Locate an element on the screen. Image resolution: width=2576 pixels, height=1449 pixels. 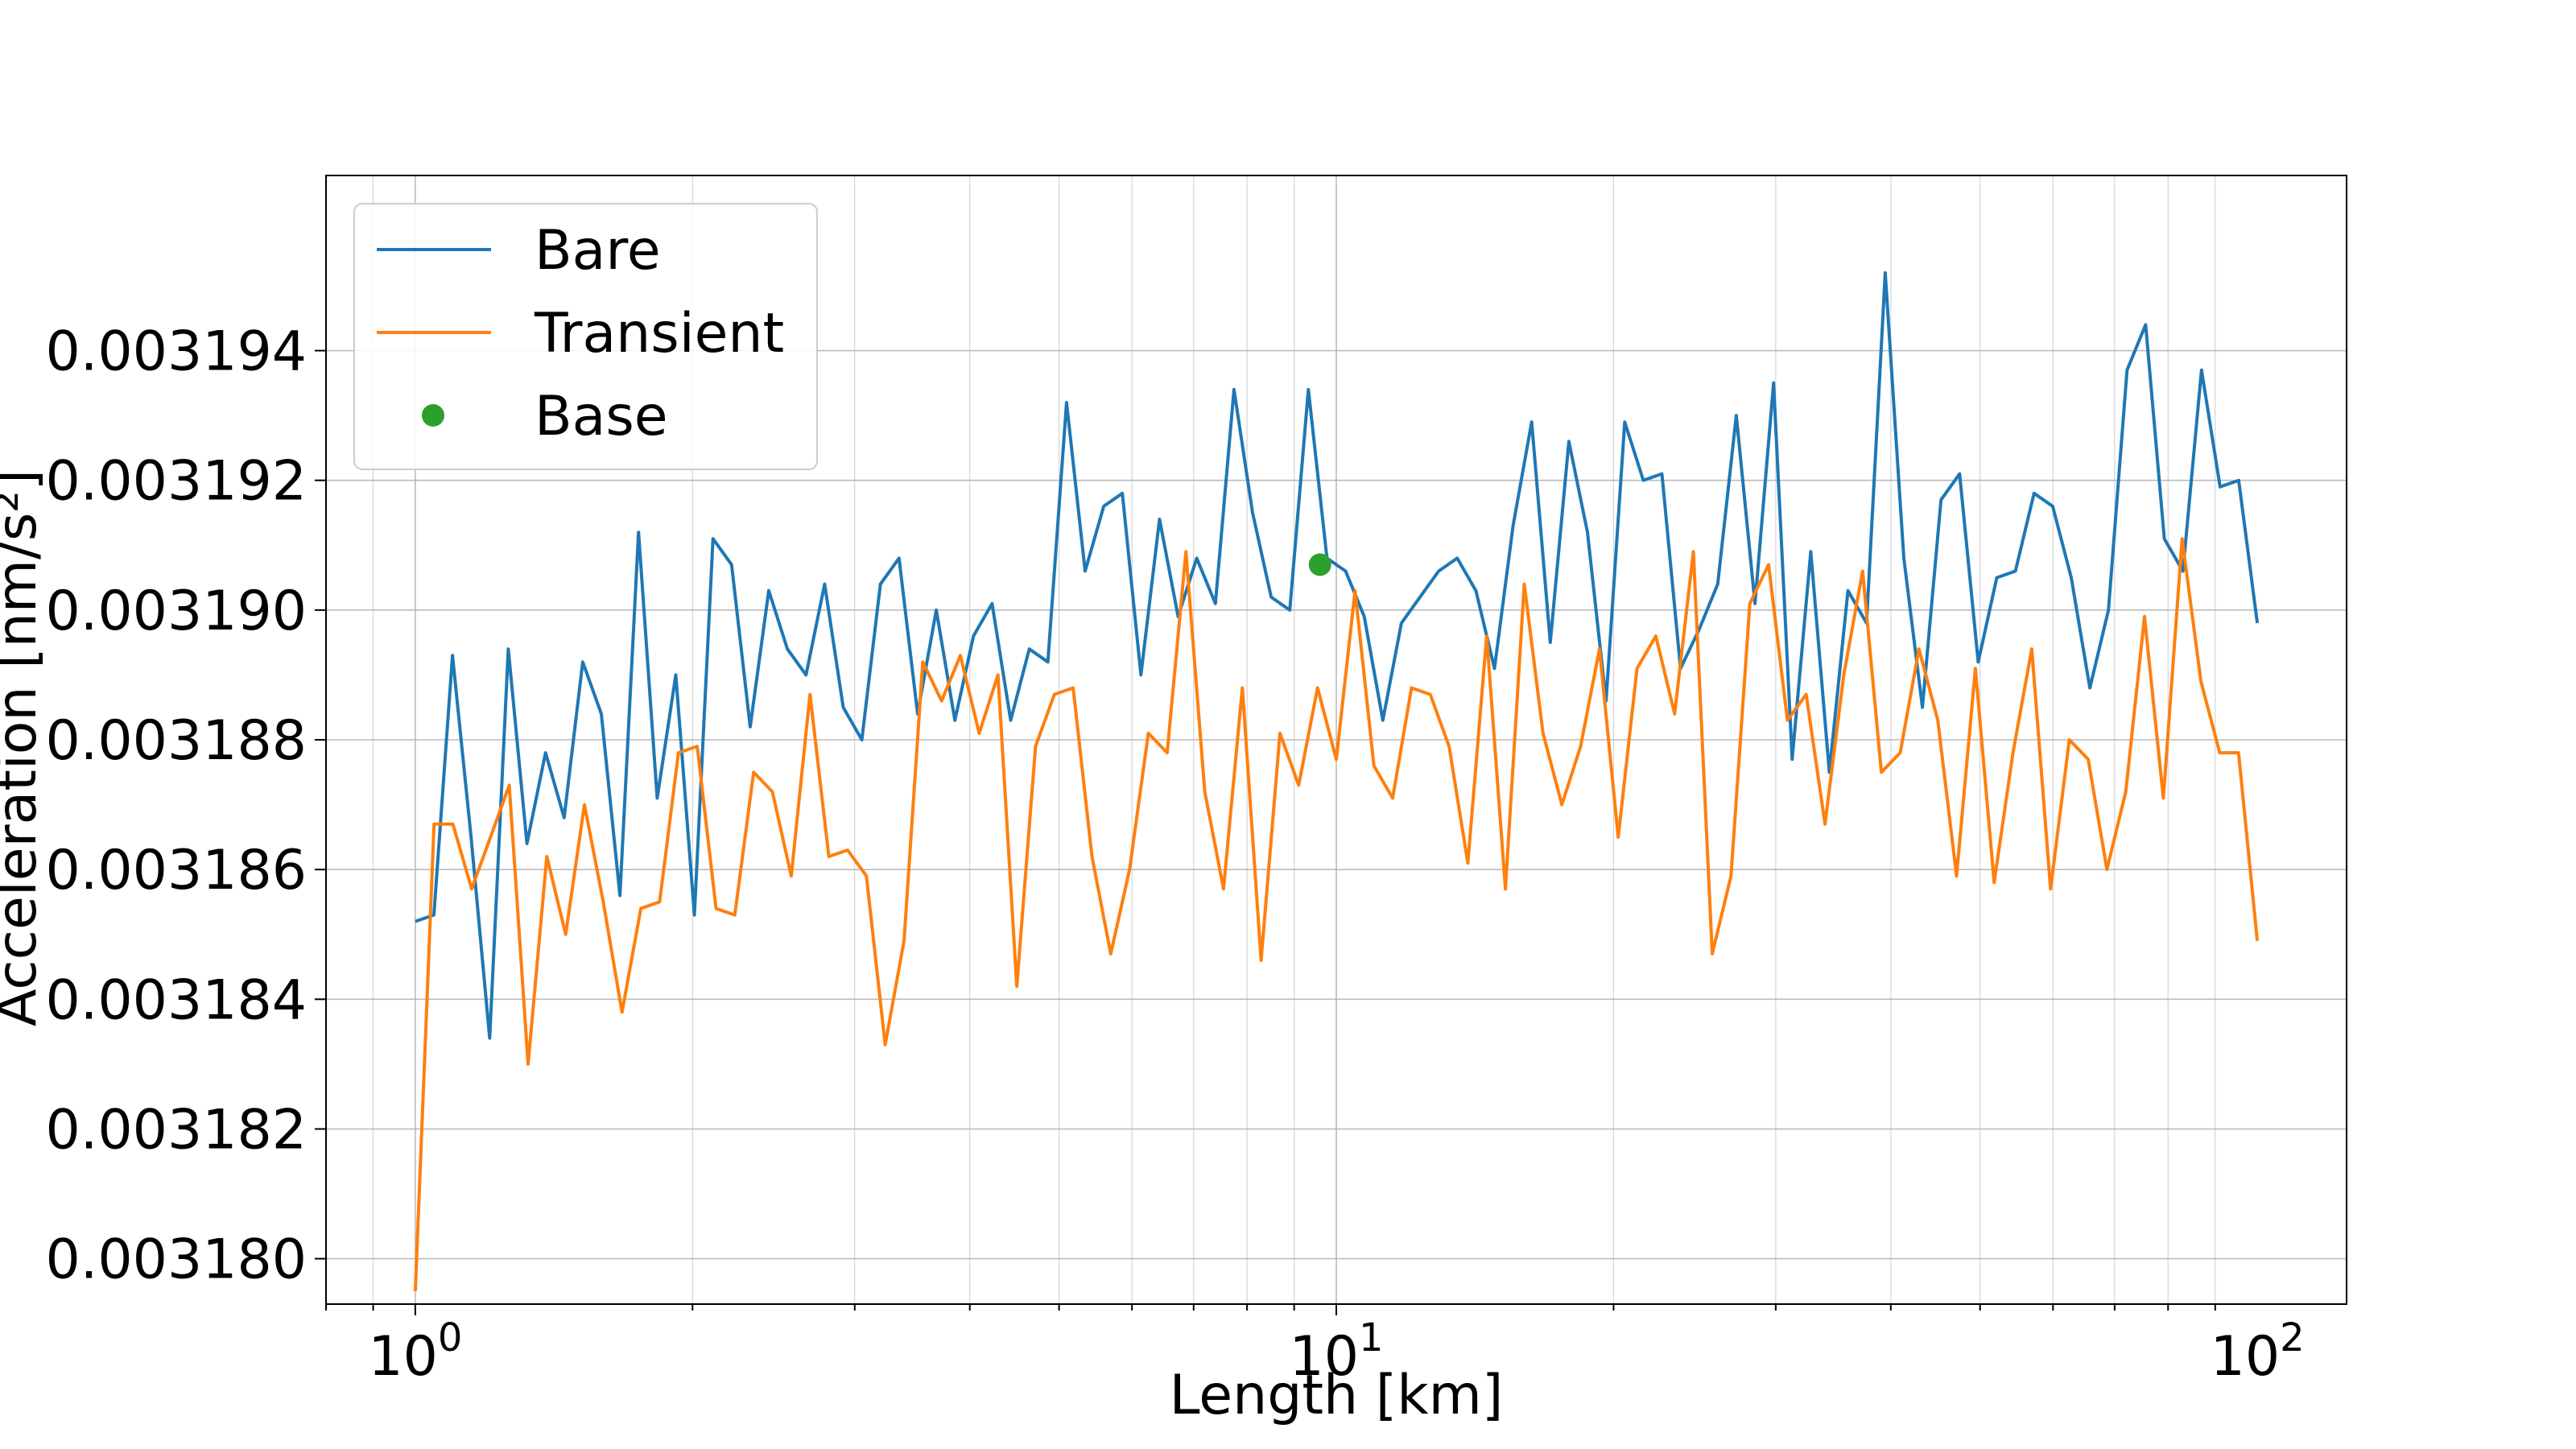
legend-label-bare: Bare is located at coordinates (598, 251).